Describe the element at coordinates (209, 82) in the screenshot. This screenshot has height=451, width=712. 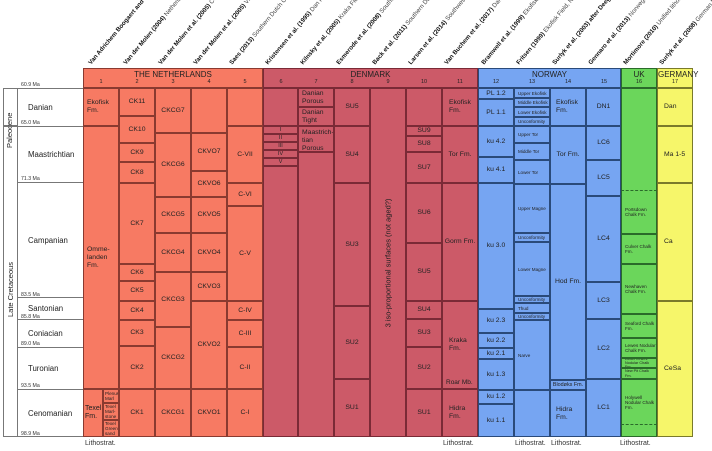
I see `column-number: 4` at that location.